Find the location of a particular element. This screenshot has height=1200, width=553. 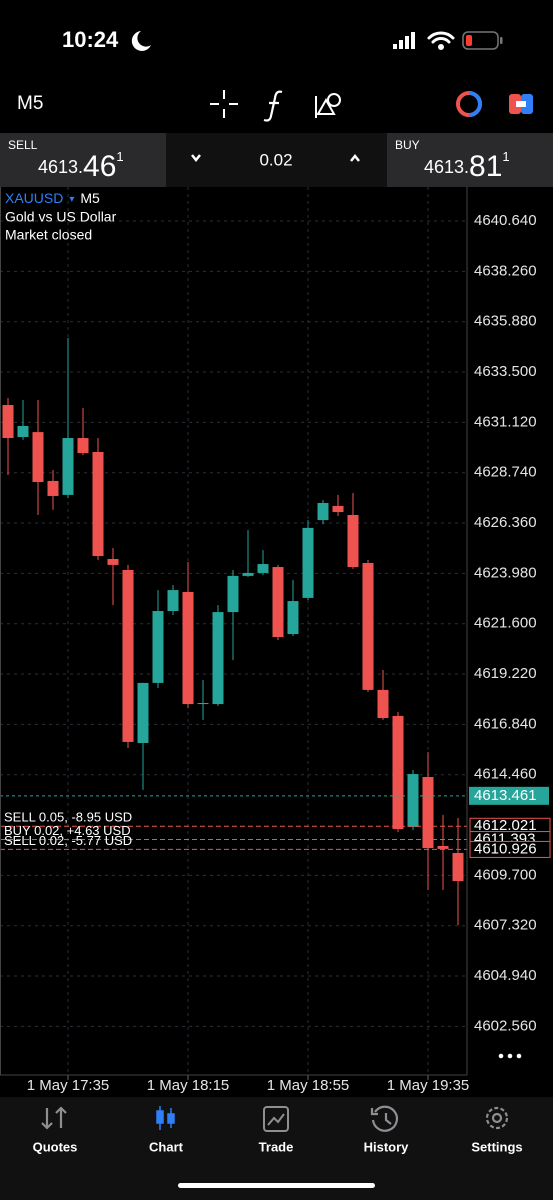

trade-icon is located at coordinates (276, 1119).